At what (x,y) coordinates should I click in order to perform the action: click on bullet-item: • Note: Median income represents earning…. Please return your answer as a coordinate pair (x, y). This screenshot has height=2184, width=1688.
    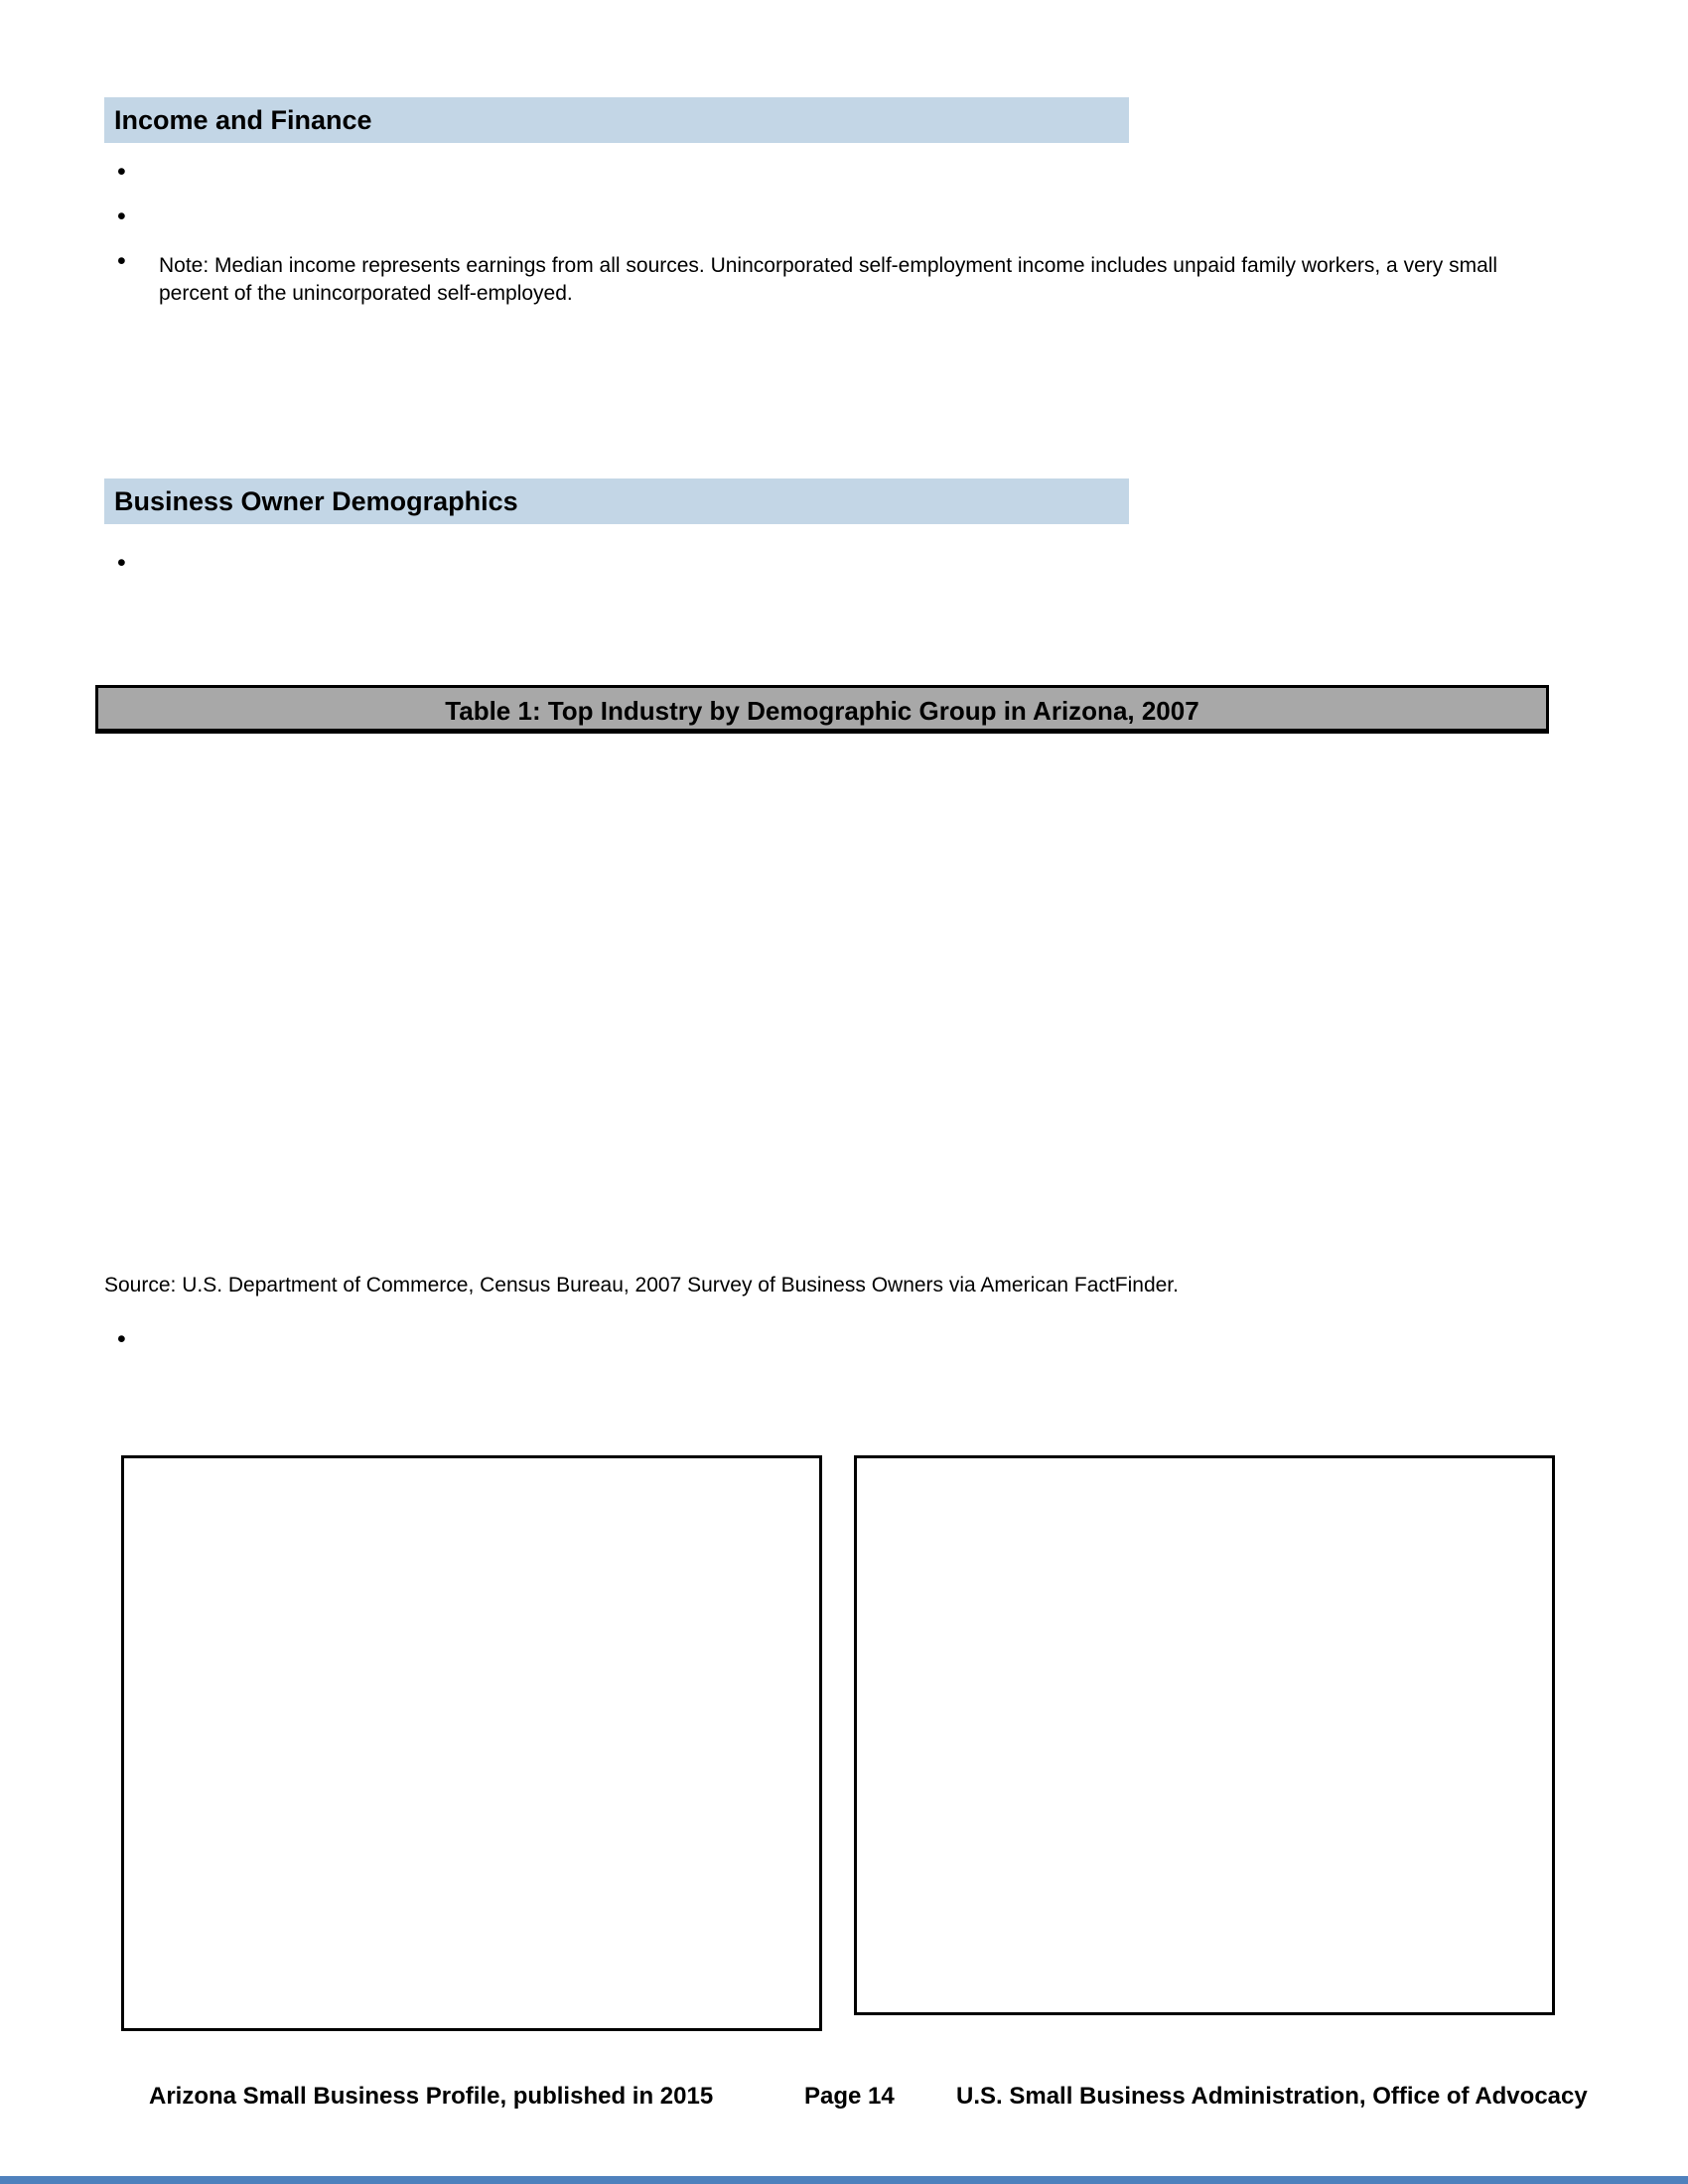
    Looking at the image, I should click on (812, 276).